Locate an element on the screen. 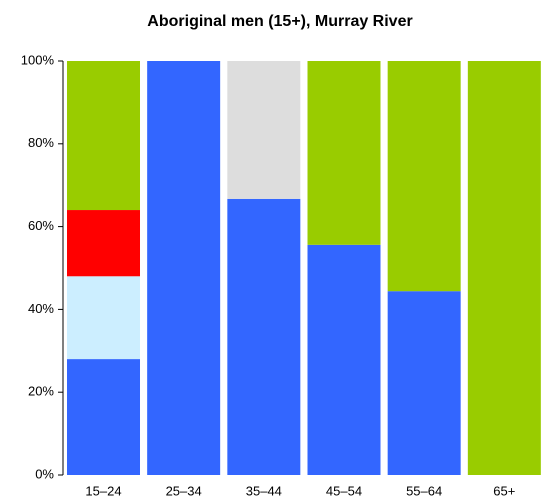 This screenshot has height=504, width=544. x-tick-label: 15–24 is located at coordinates (103, 490).